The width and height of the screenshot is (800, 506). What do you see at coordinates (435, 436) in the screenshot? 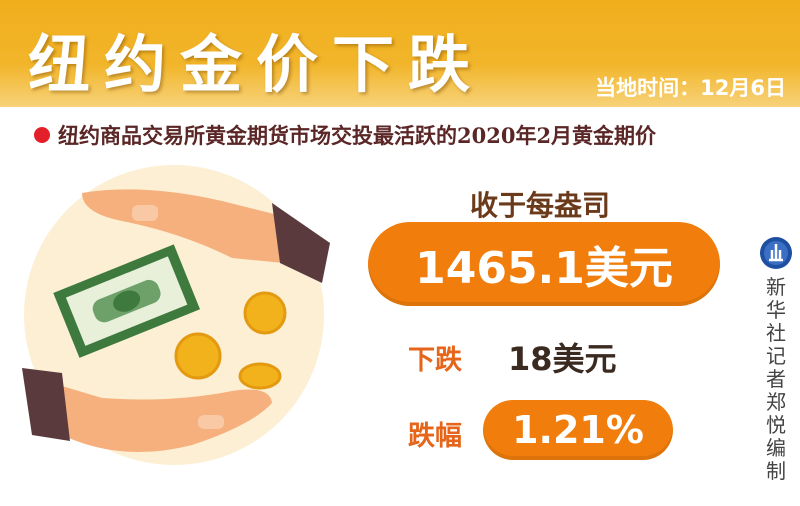
I see `change-label: 跌幅` at bounding box center [435, 436].